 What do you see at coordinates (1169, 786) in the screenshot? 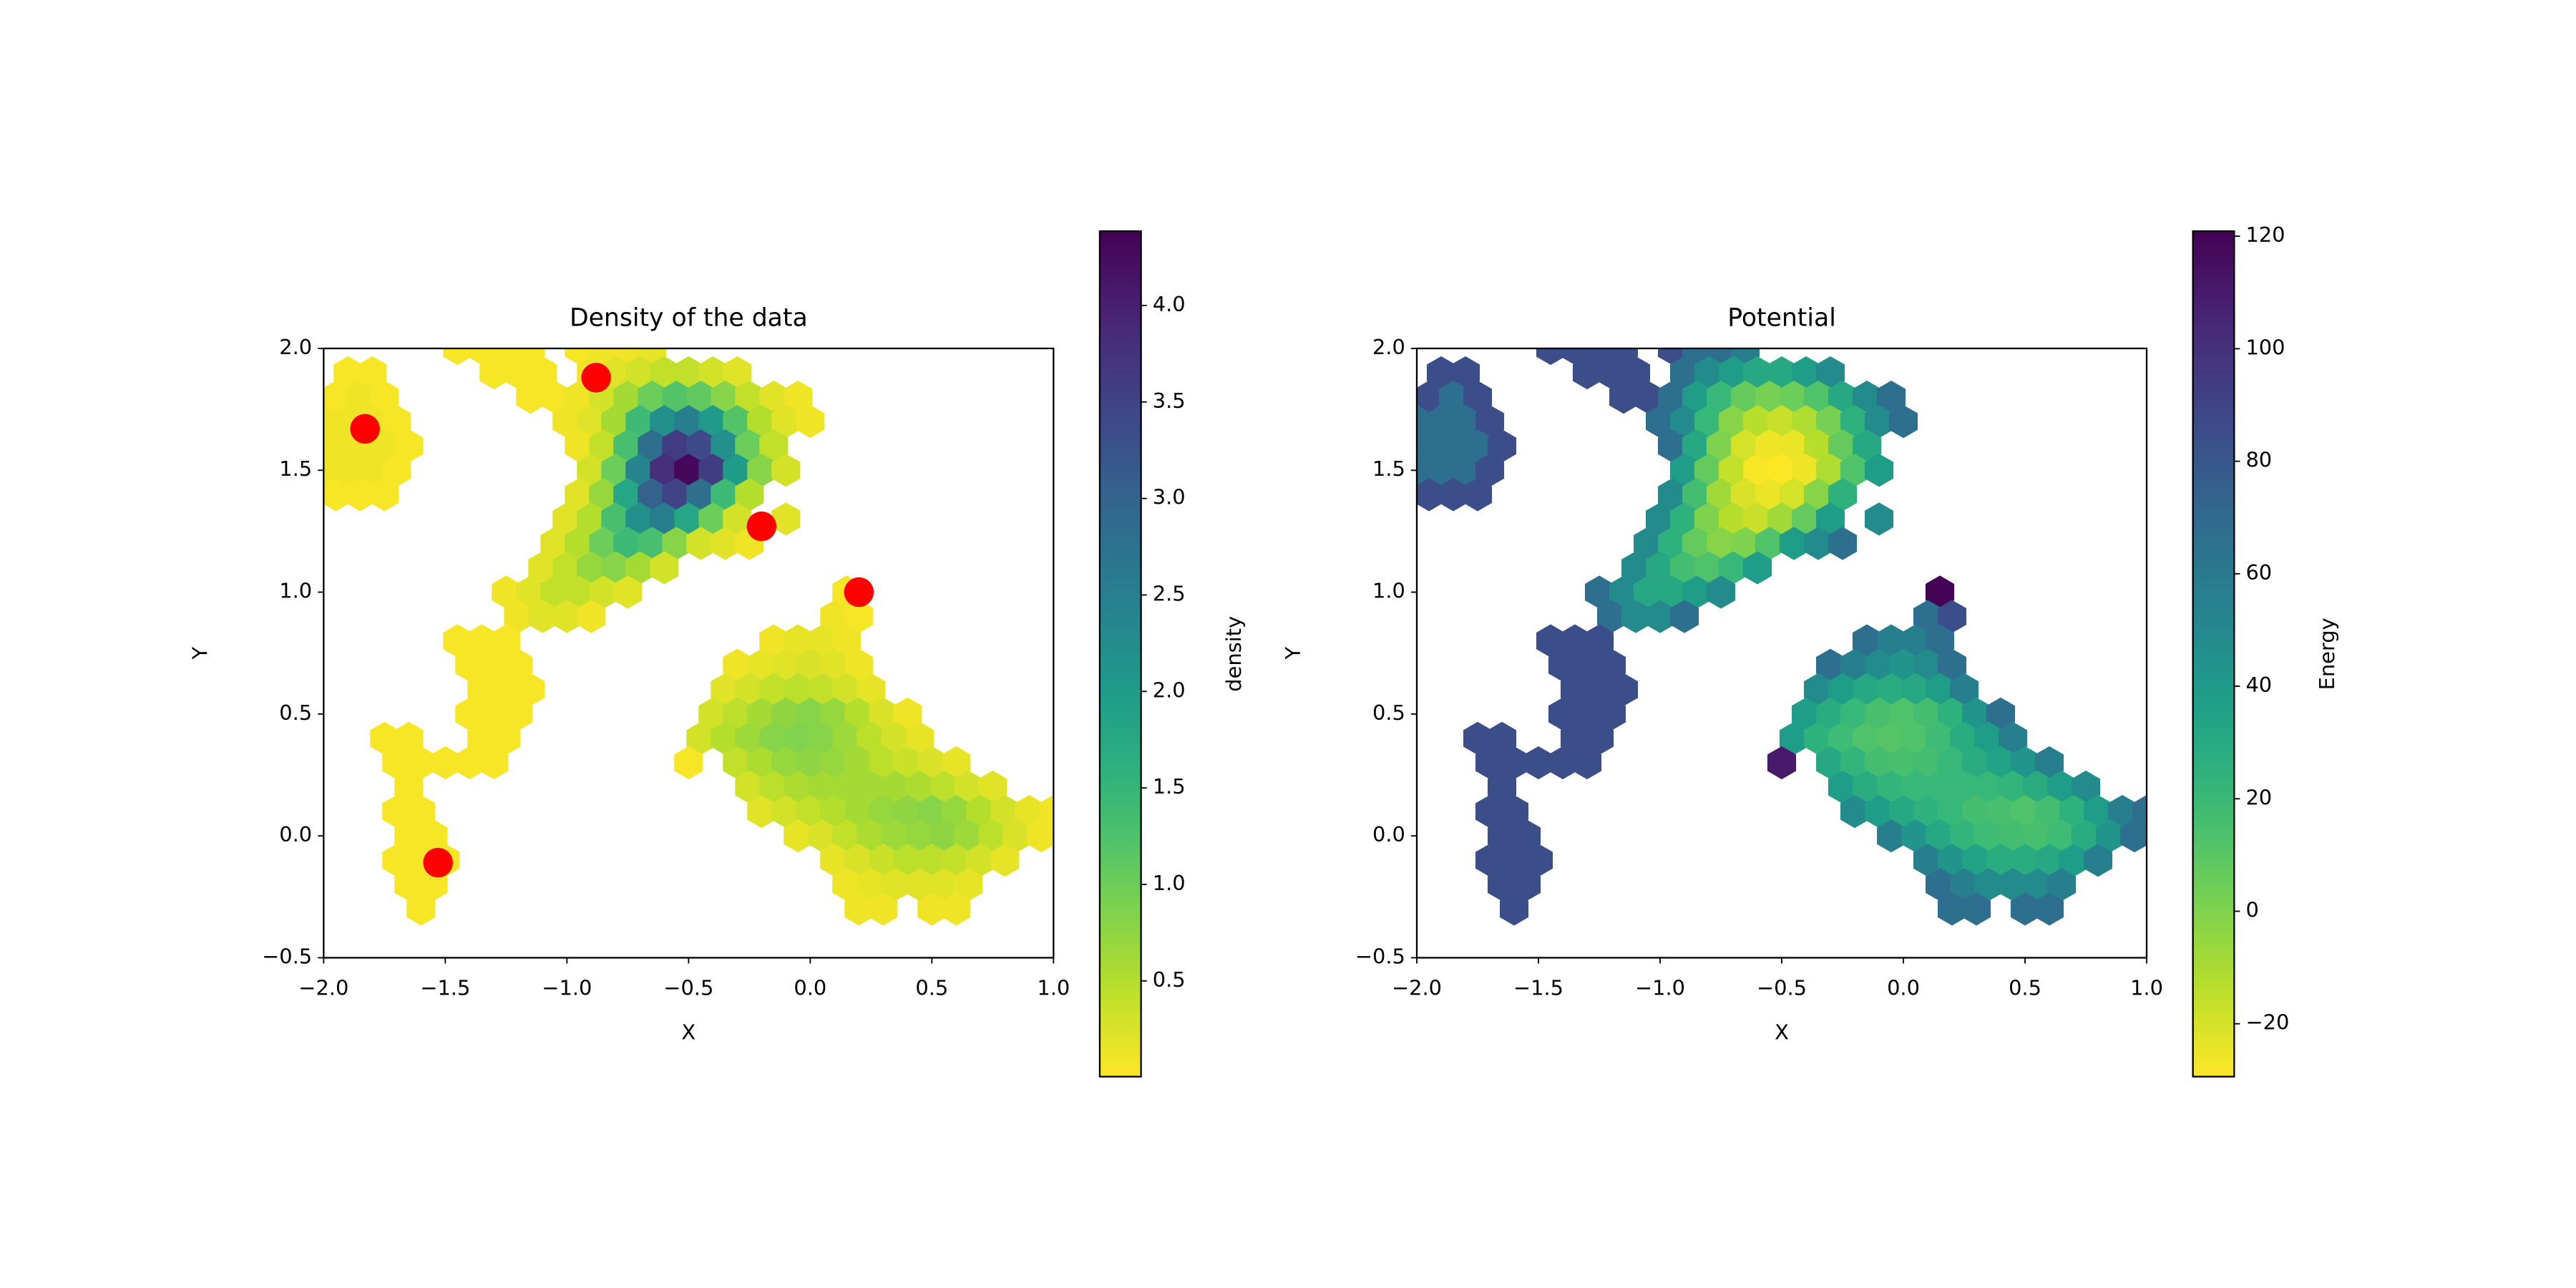
I see `colorbar-tick-label: 1.5` at bounding box center [1169, 786].